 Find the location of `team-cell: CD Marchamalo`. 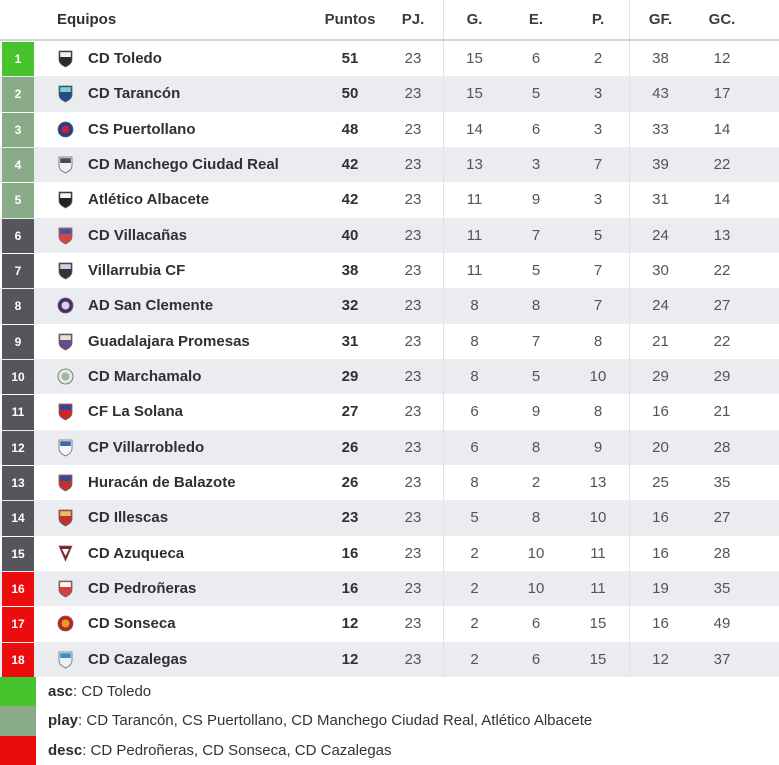

team-cell: CD Marchamalo is located at coordinates (176, 376).